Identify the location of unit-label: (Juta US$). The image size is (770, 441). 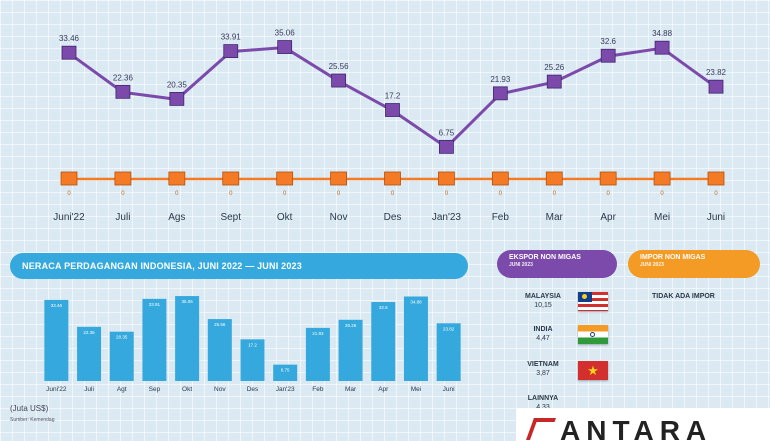
(29, 408).